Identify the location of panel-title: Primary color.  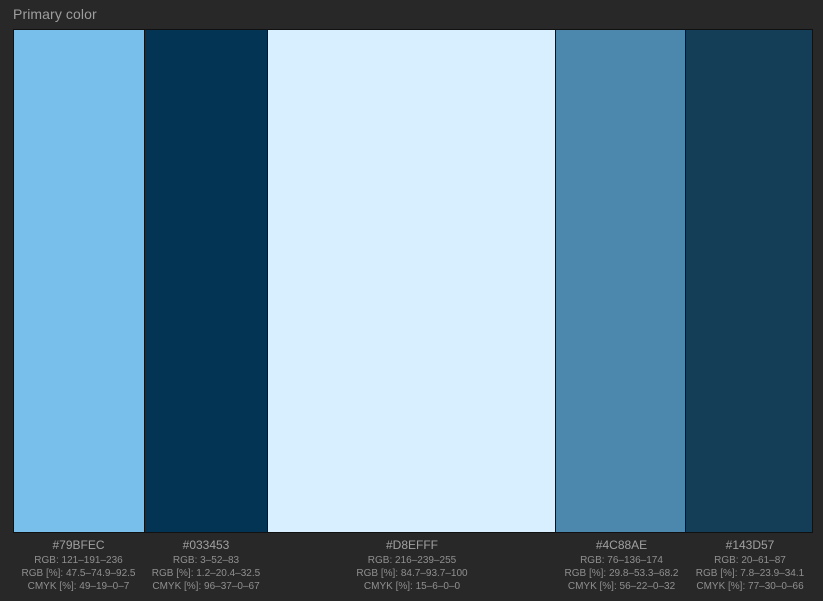
(55, 14).